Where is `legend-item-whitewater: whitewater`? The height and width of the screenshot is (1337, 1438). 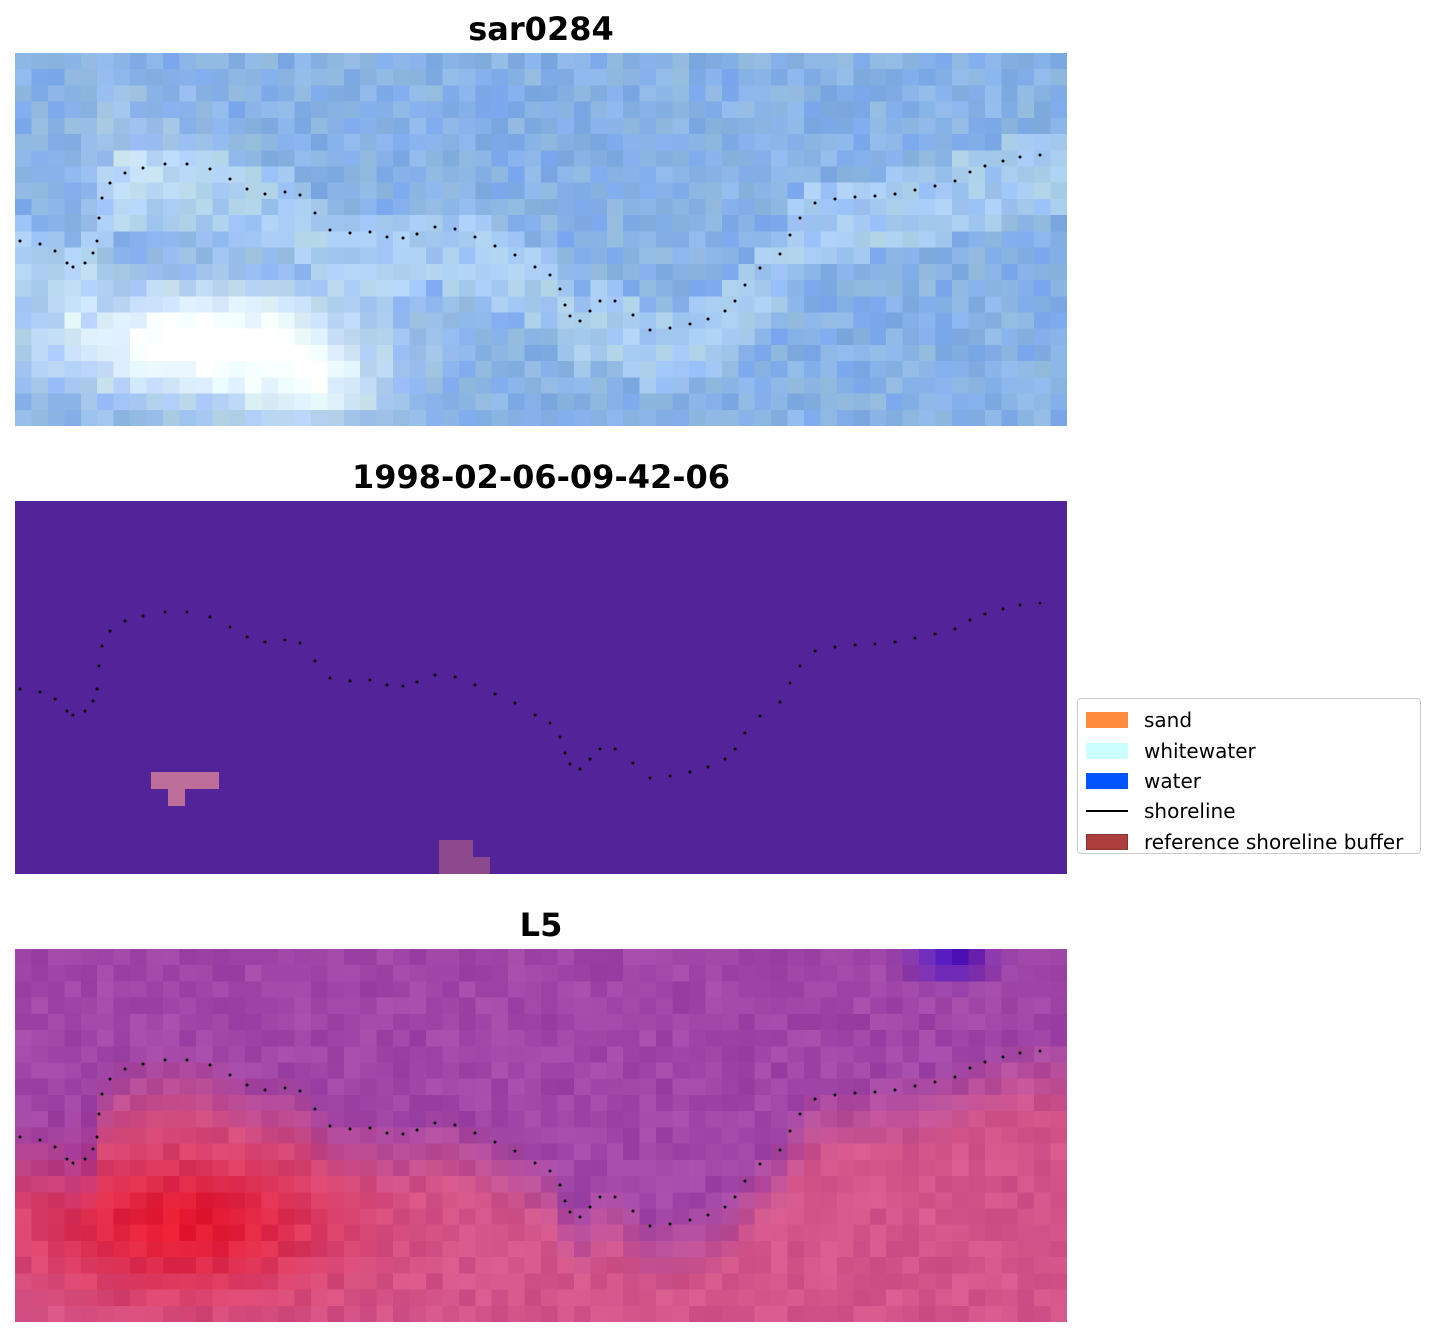
legend-item-whitewater: whitewater is located at coordinates (1249, 750).